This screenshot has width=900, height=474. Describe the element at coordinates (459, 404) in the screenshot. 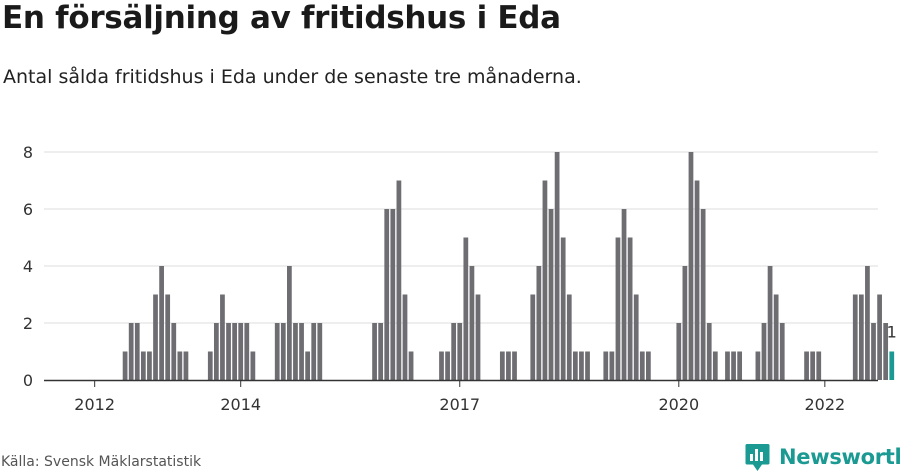

I see `x-tick-label: 2017` at that location.